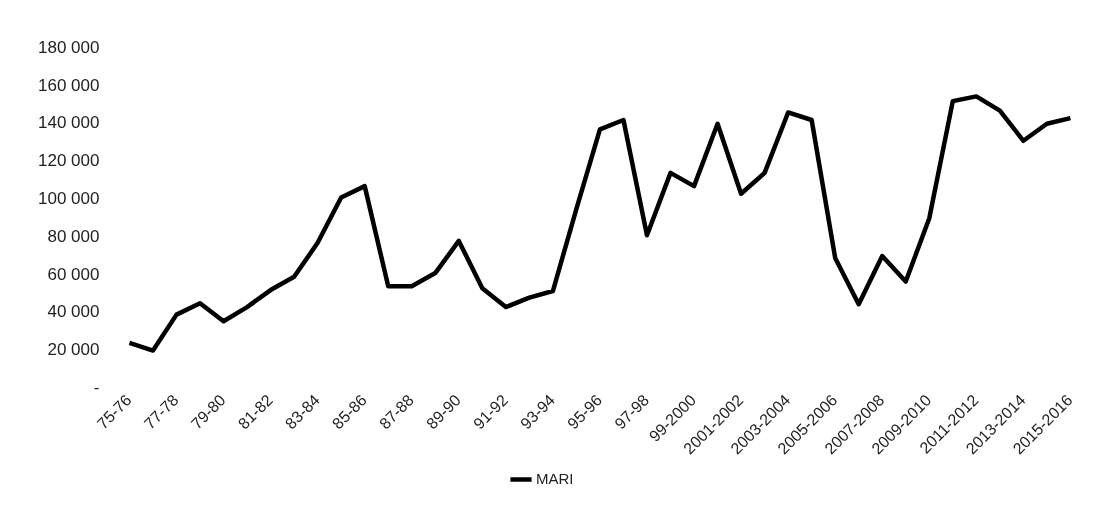 The height and width of the screenshot is (505, 1095). What do you see at coordinates (73, 312) in the screenshot?
I see `y-tick-label: 40 000` at bounding box center [73, 312].